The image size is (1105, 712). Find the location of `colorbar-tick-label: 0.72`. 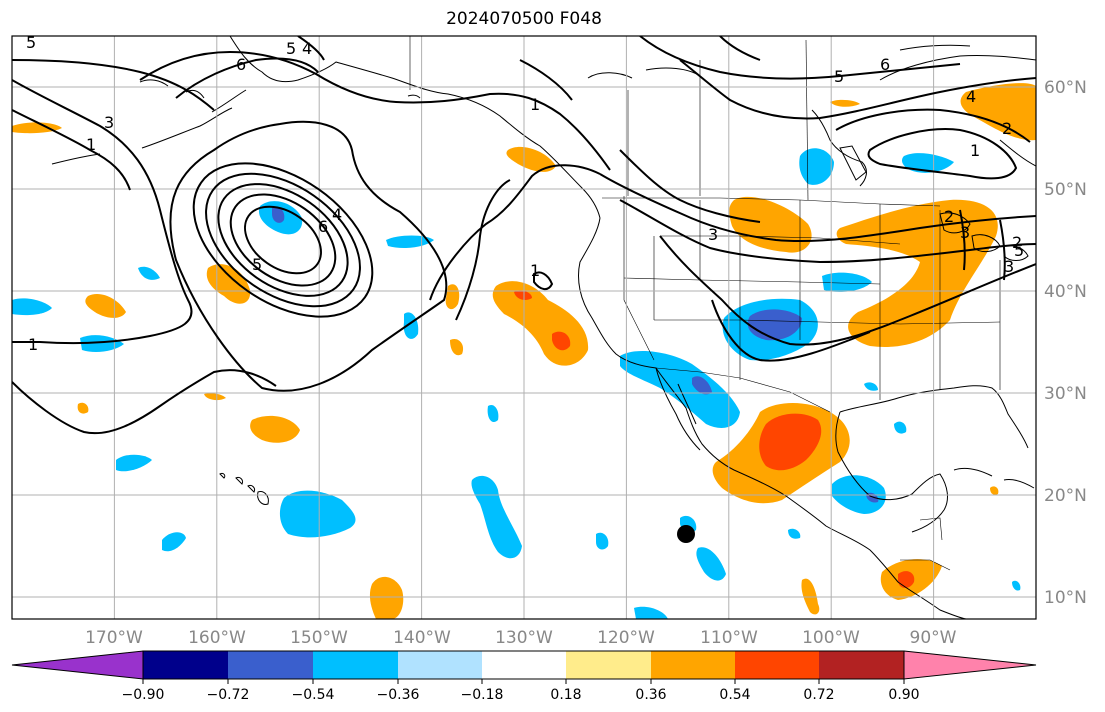

colorbar-tick-label: 0.72 is located at coordinates (818, 695).